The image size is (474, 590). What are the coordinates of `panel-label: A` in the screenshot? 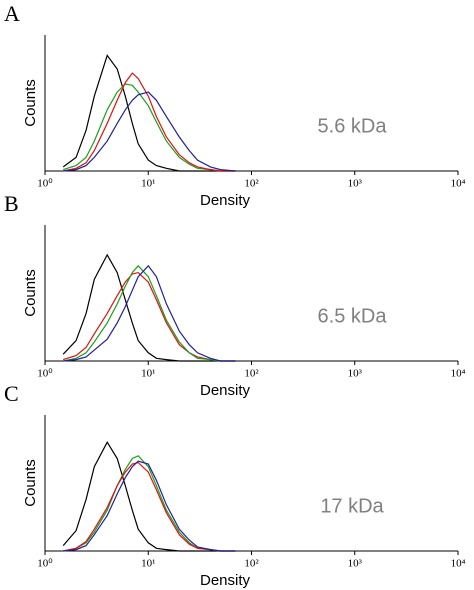 It's located at (12, 13).